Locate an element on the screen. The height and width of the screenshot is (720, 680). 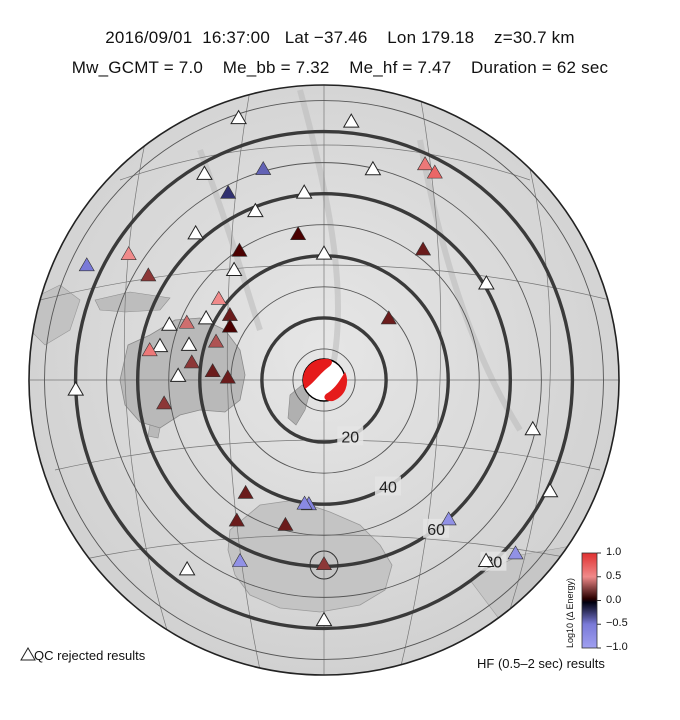
colorbar is located at coordinates (591, 600).